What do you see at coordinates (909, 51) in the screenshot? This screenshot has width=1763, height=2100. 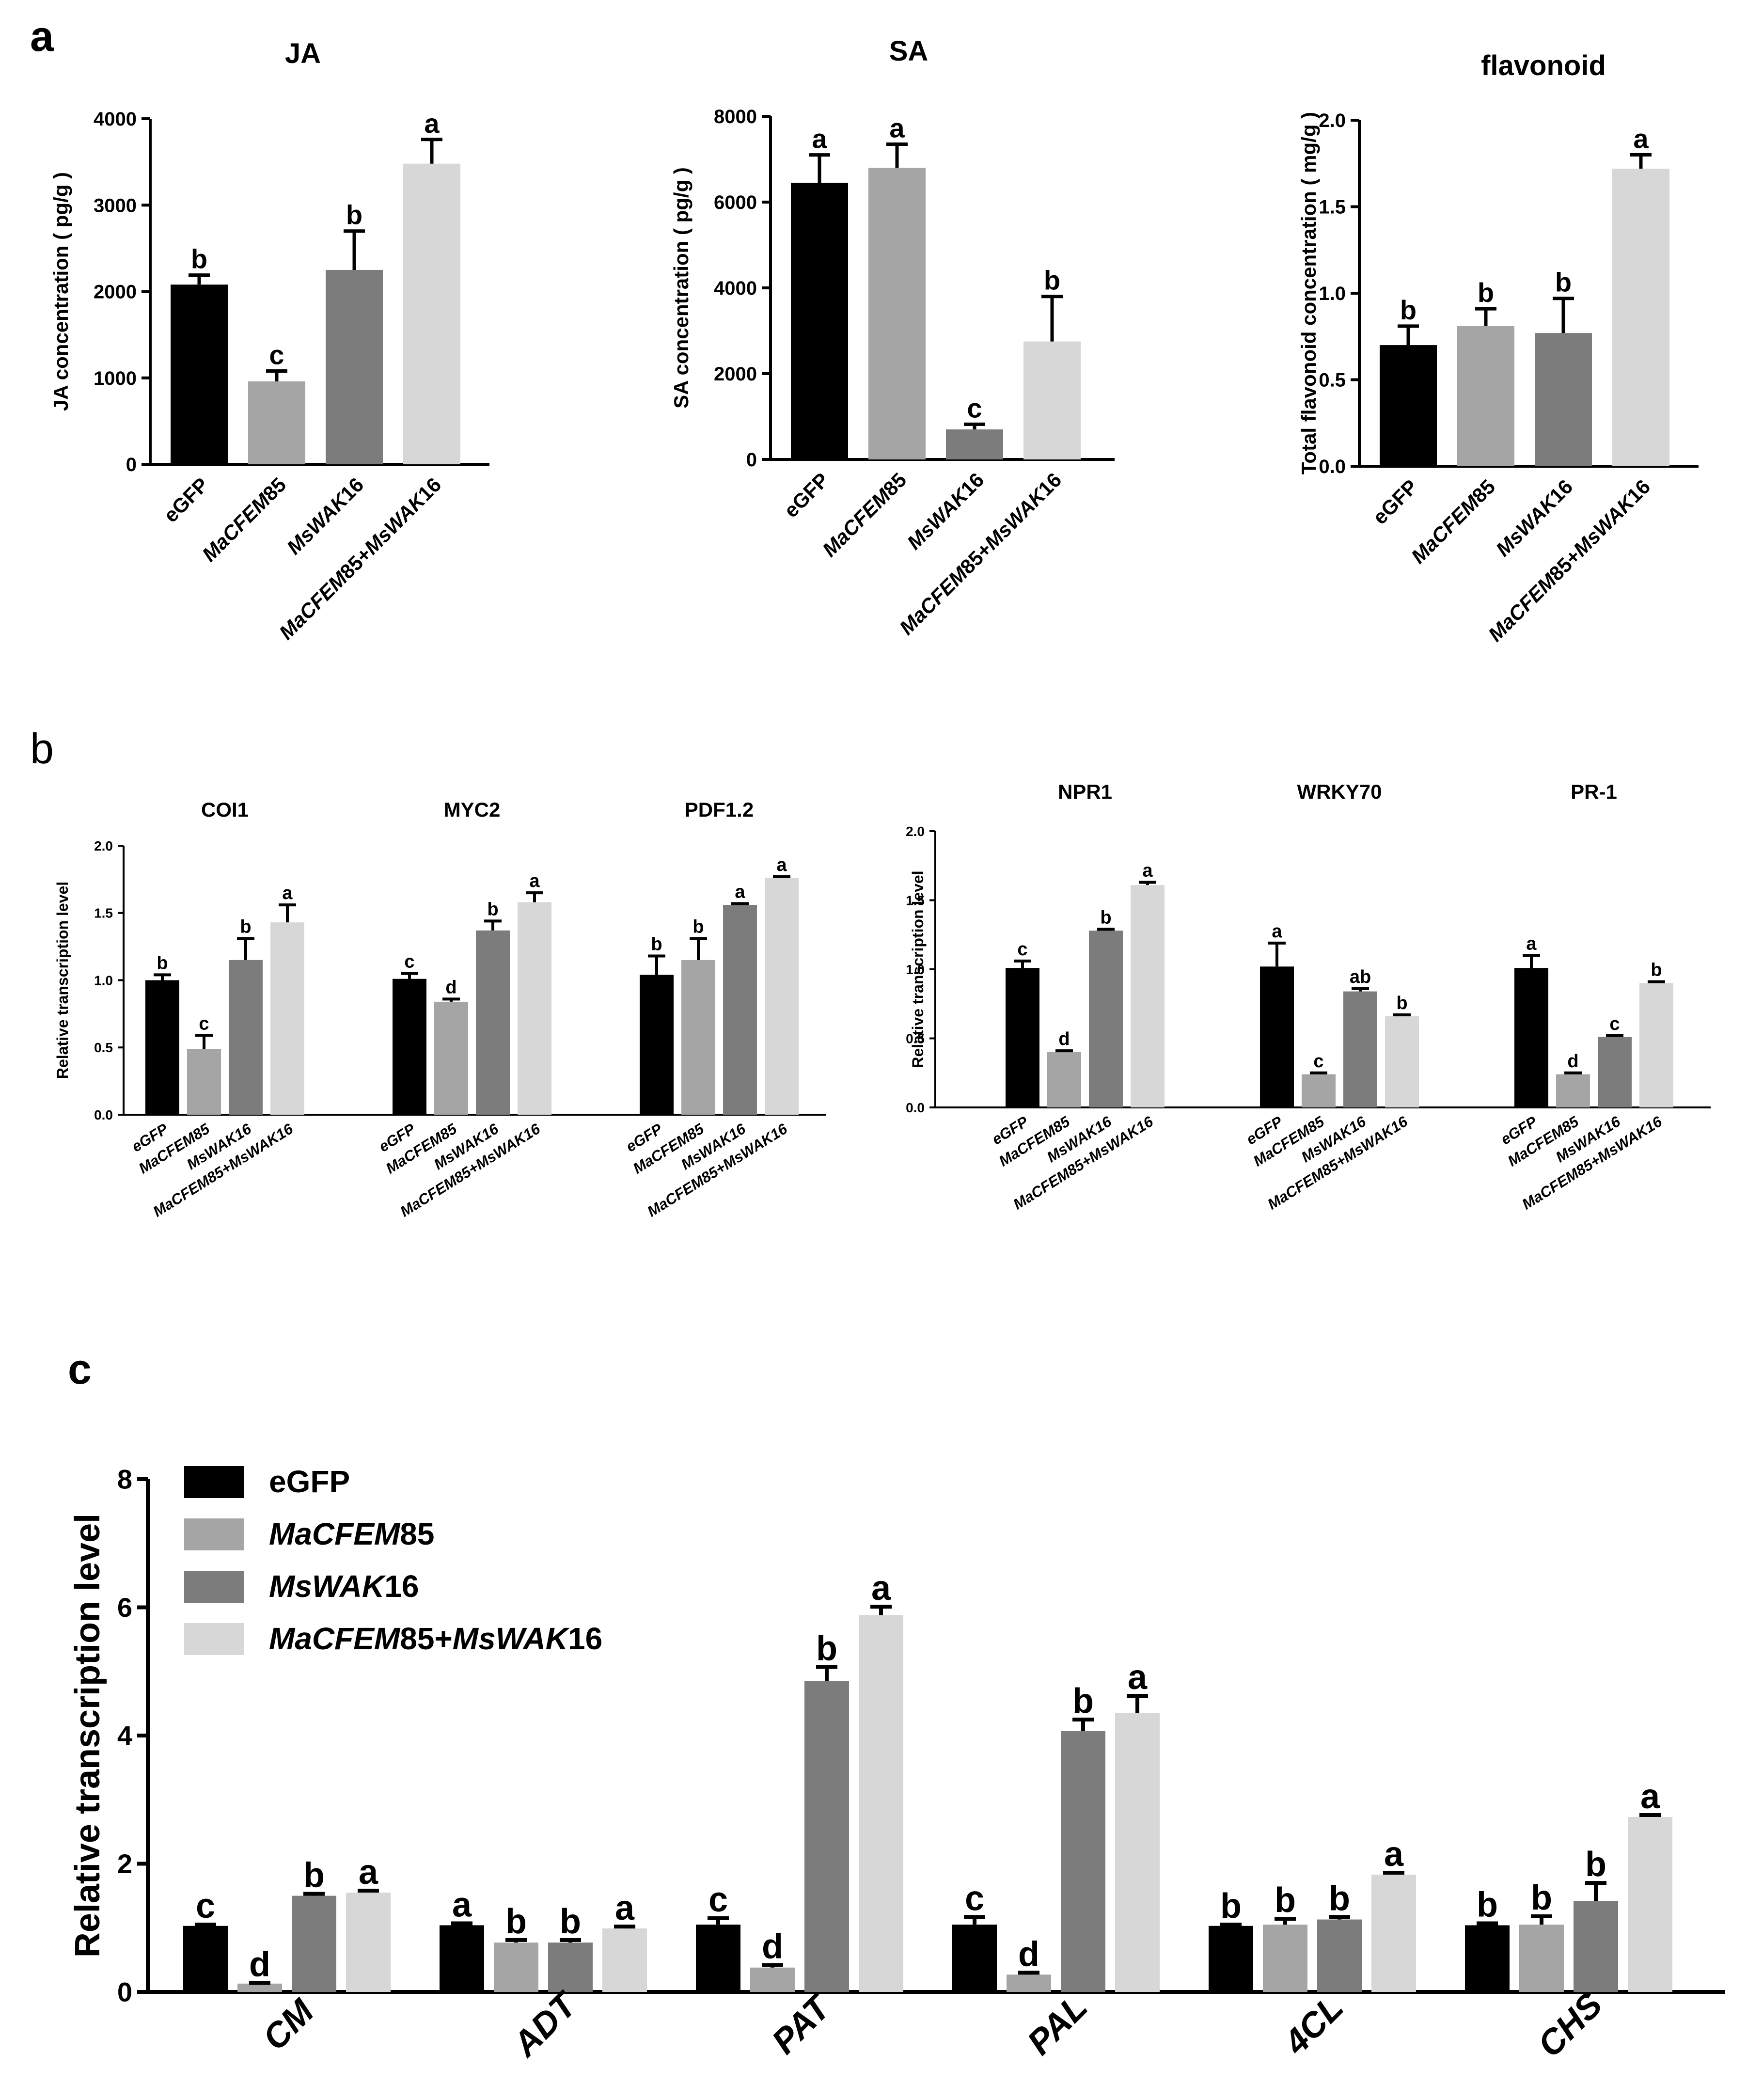 I see `chart-title: SA` at bounding box center [909, 51].